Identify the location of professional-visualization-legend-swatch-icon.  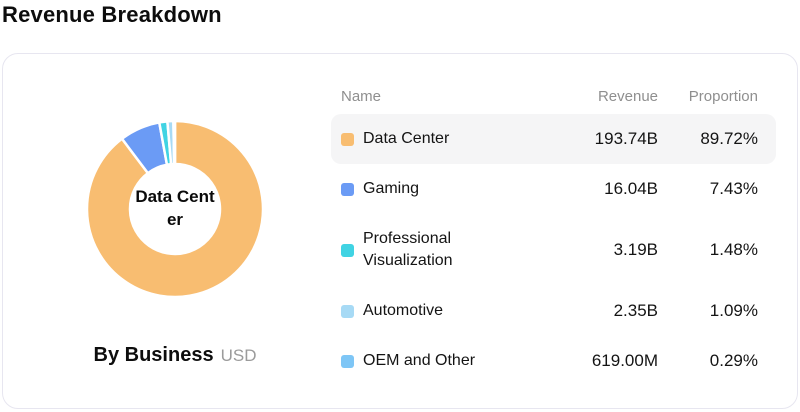
(347, 250).